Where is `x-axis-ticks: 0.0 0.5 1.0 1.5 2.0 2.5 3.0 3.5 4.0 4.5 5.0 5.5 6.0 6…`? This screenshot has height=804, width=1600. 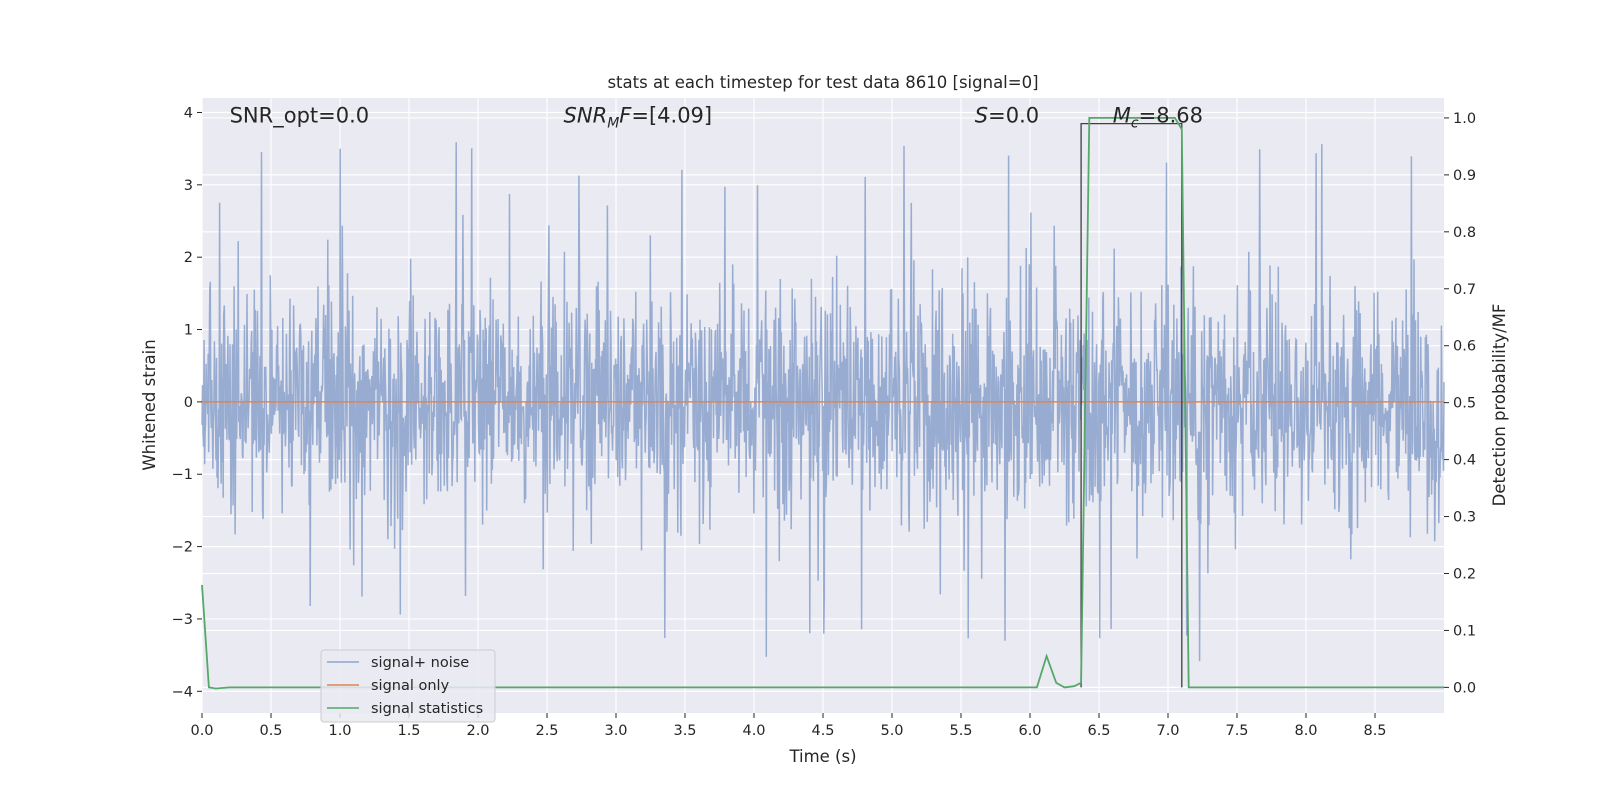
x-axis-ticks: 0.0 0.5 1.0 1.5 2.0 2.5 3.0 3.5 4.0 4.5 5.0 5.5 6.0 6… is located at coordinates (788, 726).